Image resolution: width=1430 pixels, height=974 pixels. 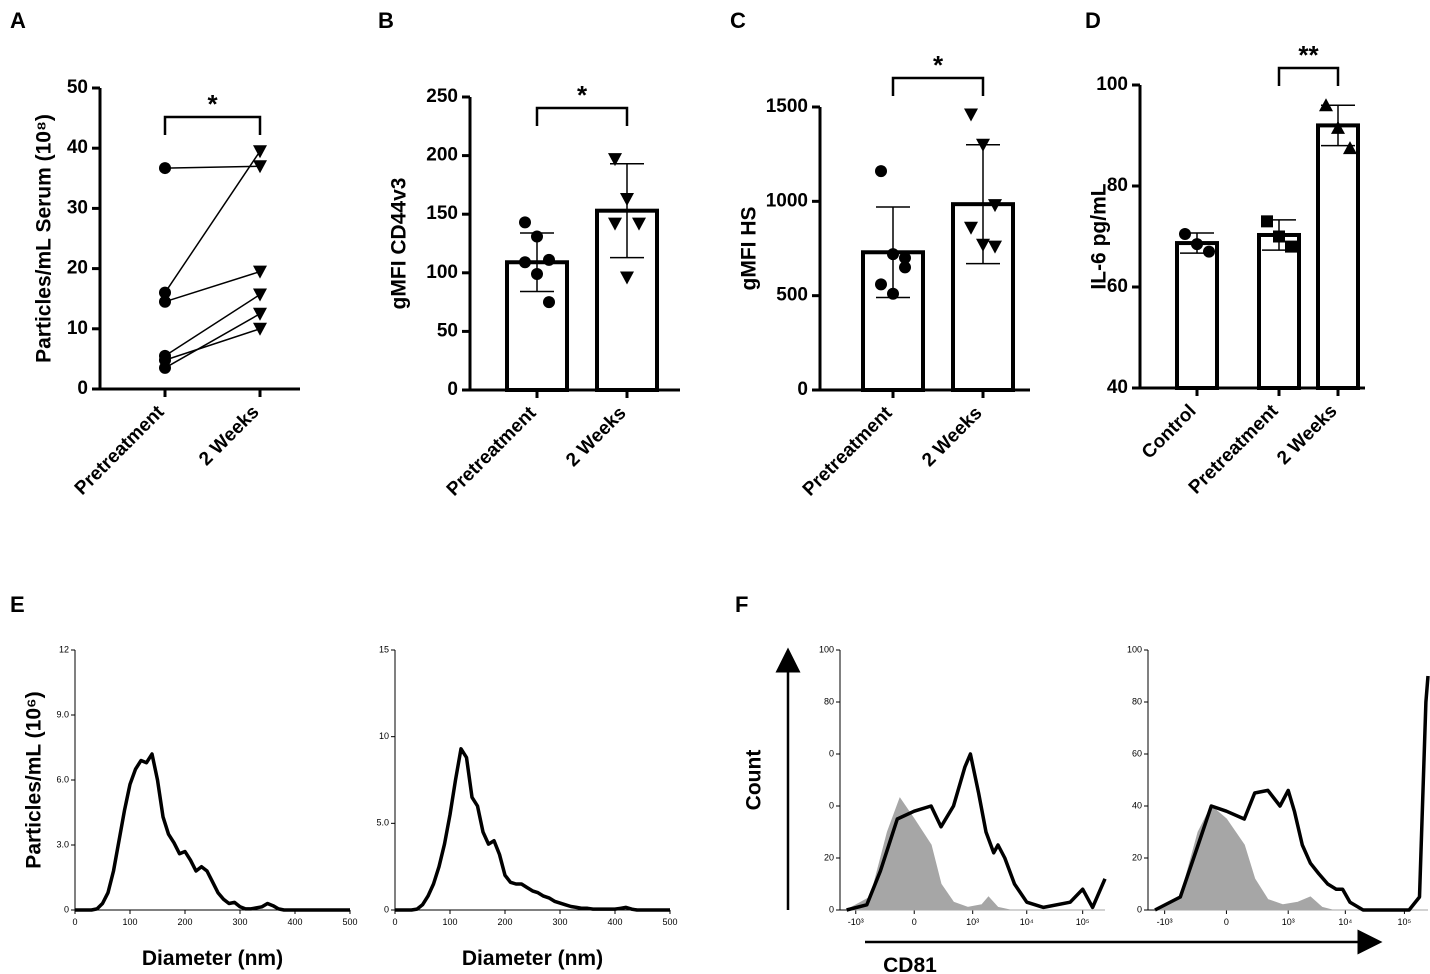 I want to click on size-curve, so click(x=212, y=832).